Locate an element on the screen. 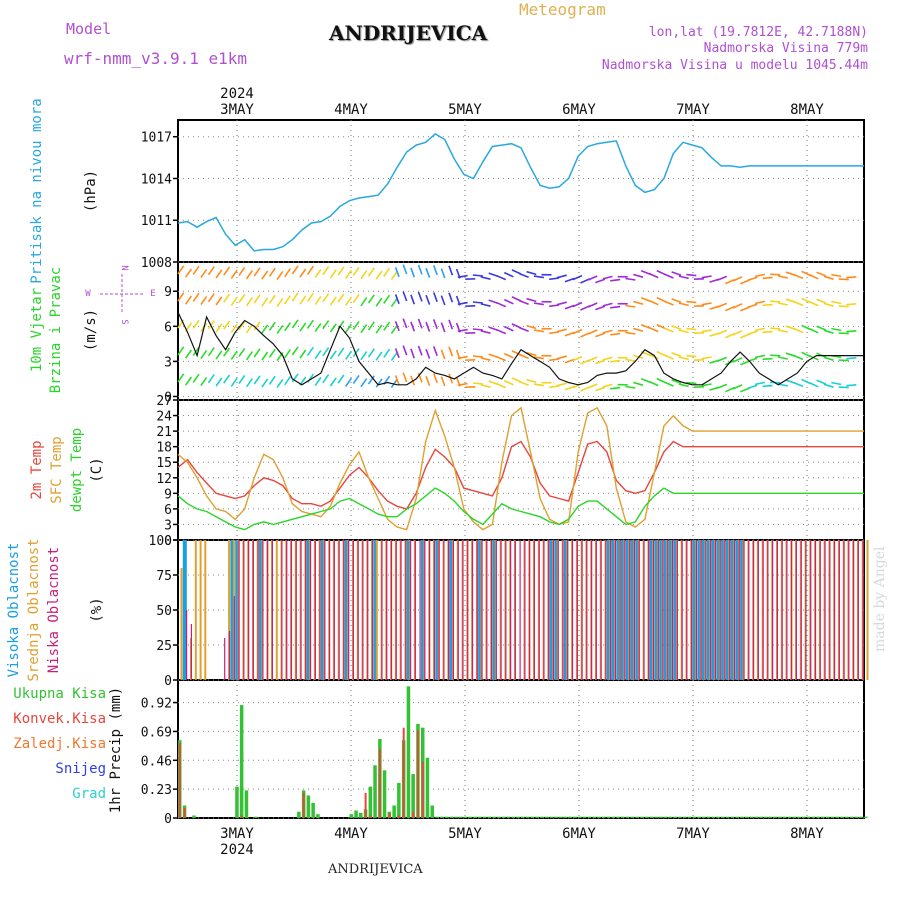 The height and width of the screenshot is (900, 900). compass-w: W is located at coordinates (88, 294).